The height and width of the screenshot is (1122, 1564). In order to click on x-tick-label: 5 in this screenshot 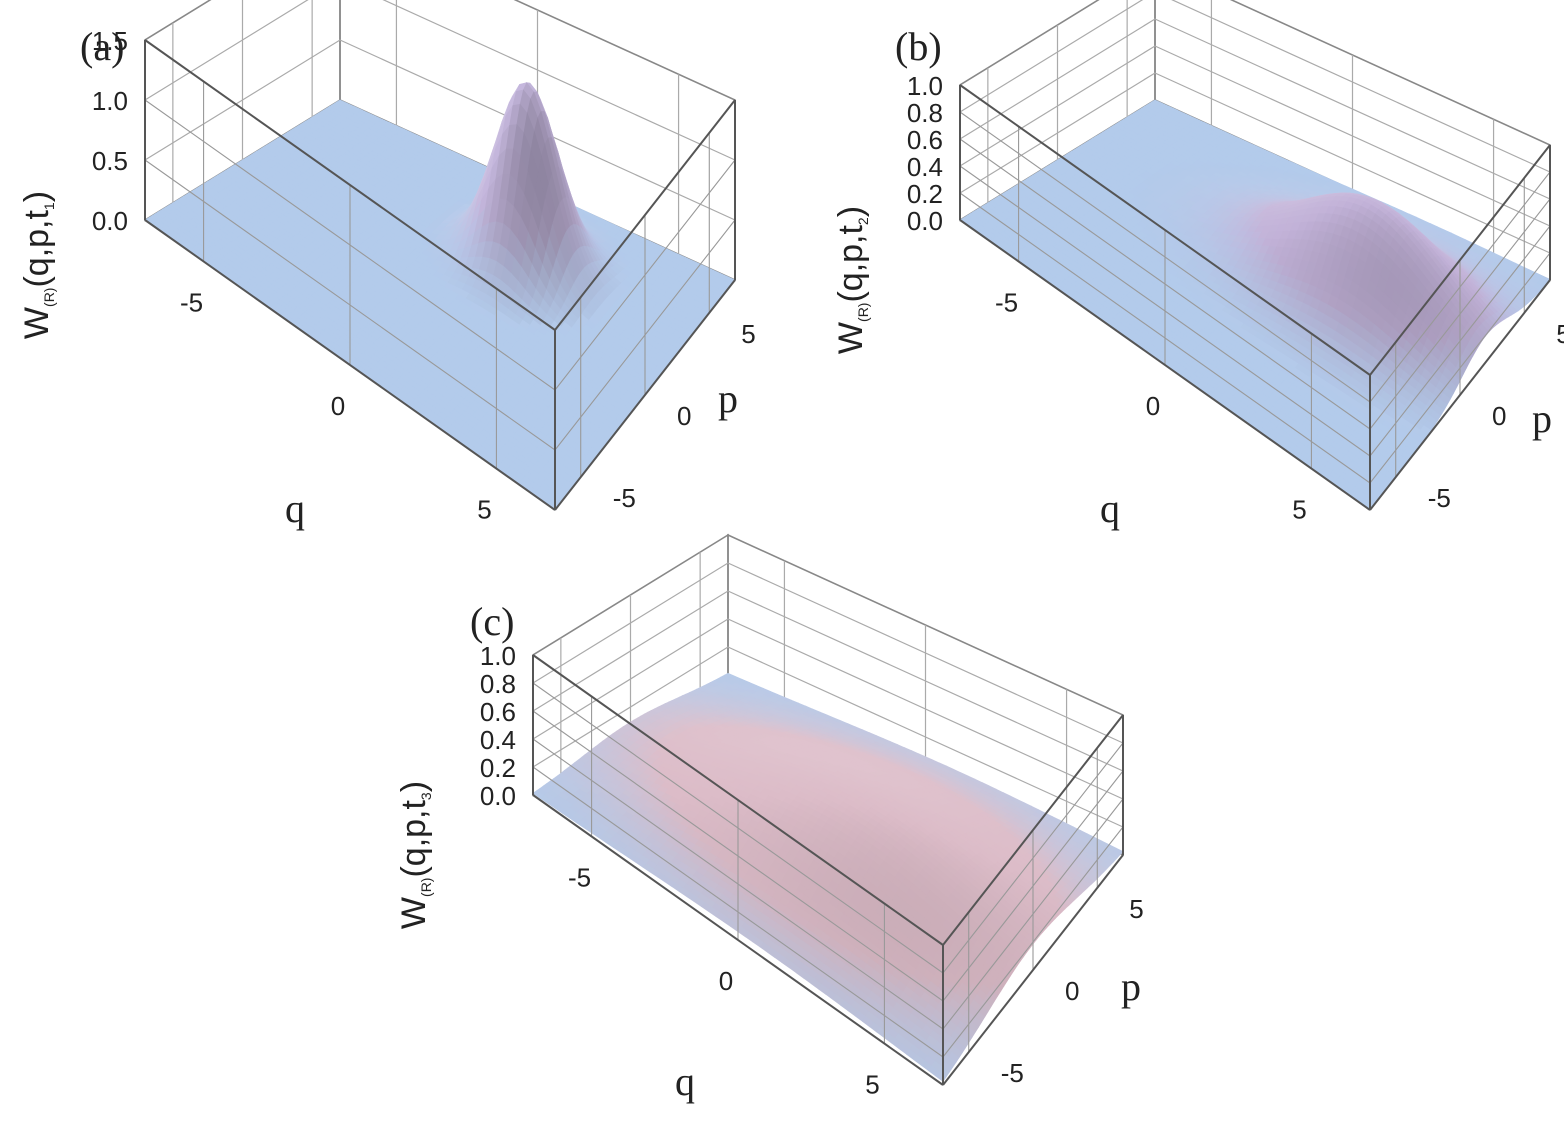, I will do `click(484, 510)`.